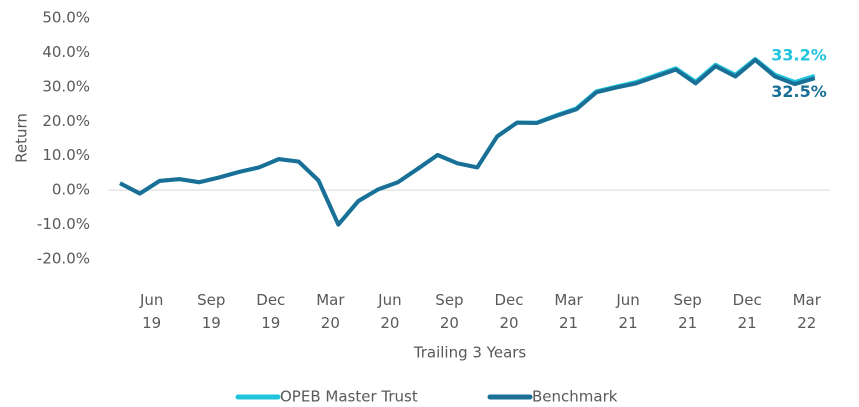 The image size is (859, 407). Describe the element at coordinates (270, 311) in the screenshot. I see `x-tick-label: Dec 19` at that location.